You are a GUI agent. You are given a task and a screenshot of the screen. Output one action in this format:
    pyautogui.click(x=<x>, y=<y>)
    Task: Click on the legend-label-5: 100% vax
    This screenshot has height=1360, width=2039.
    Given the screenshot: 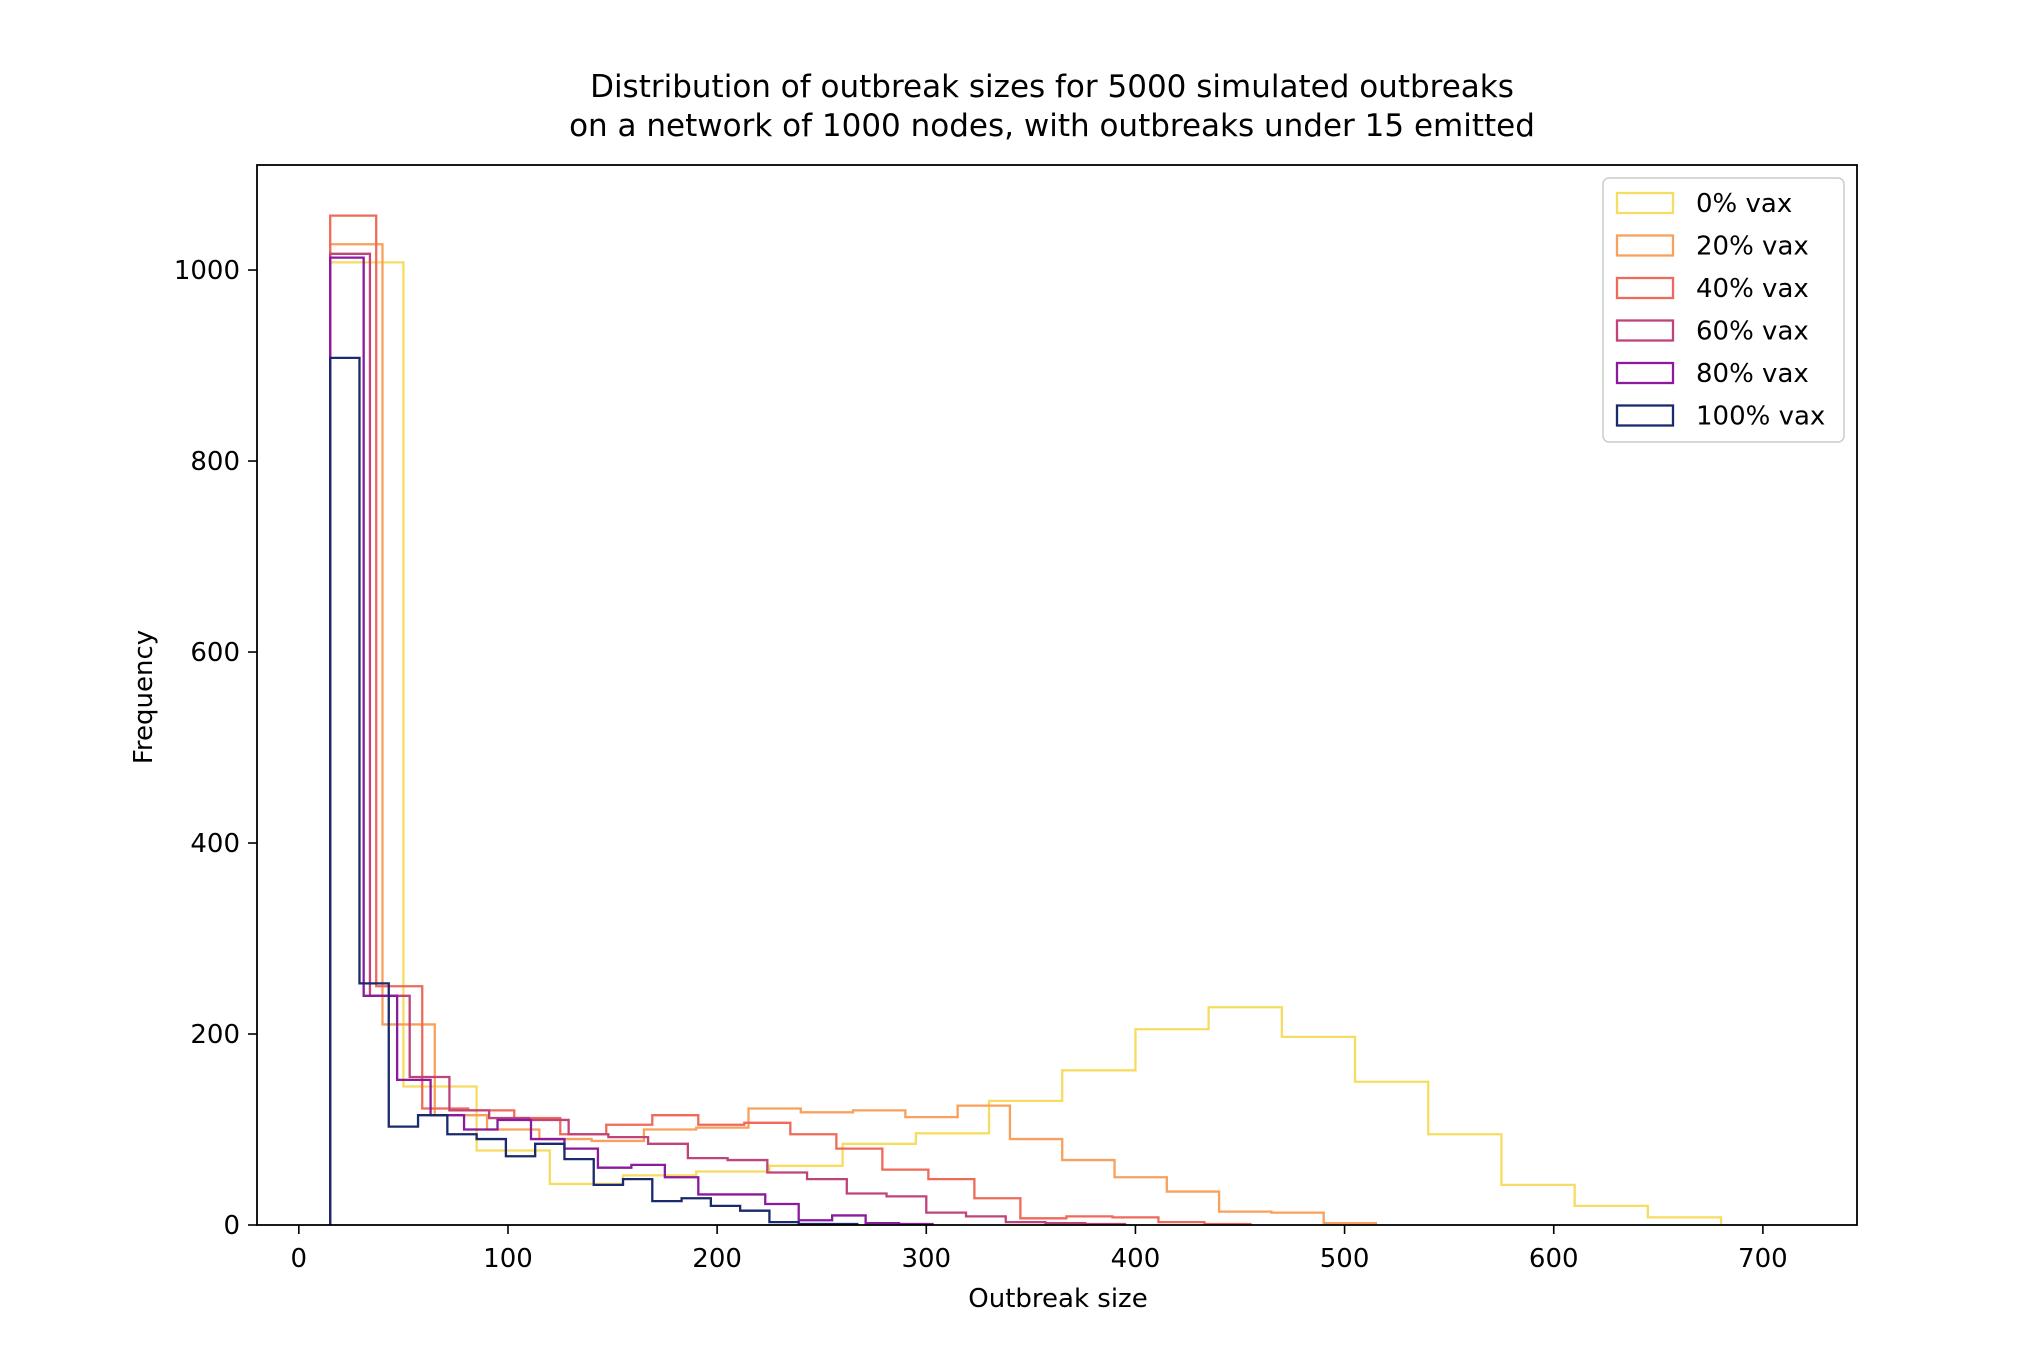 What is the action you would take?
    pyautogui.click(x=1760, y=417)
    